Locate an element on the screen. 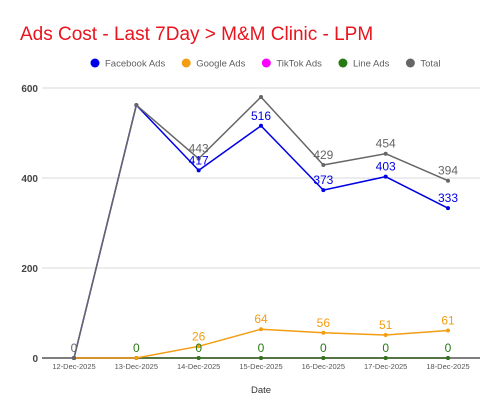 Image resolution: width=500 pixels, height=415 pixels. y-tick-label: 200 is located at coordinates (29, 269).